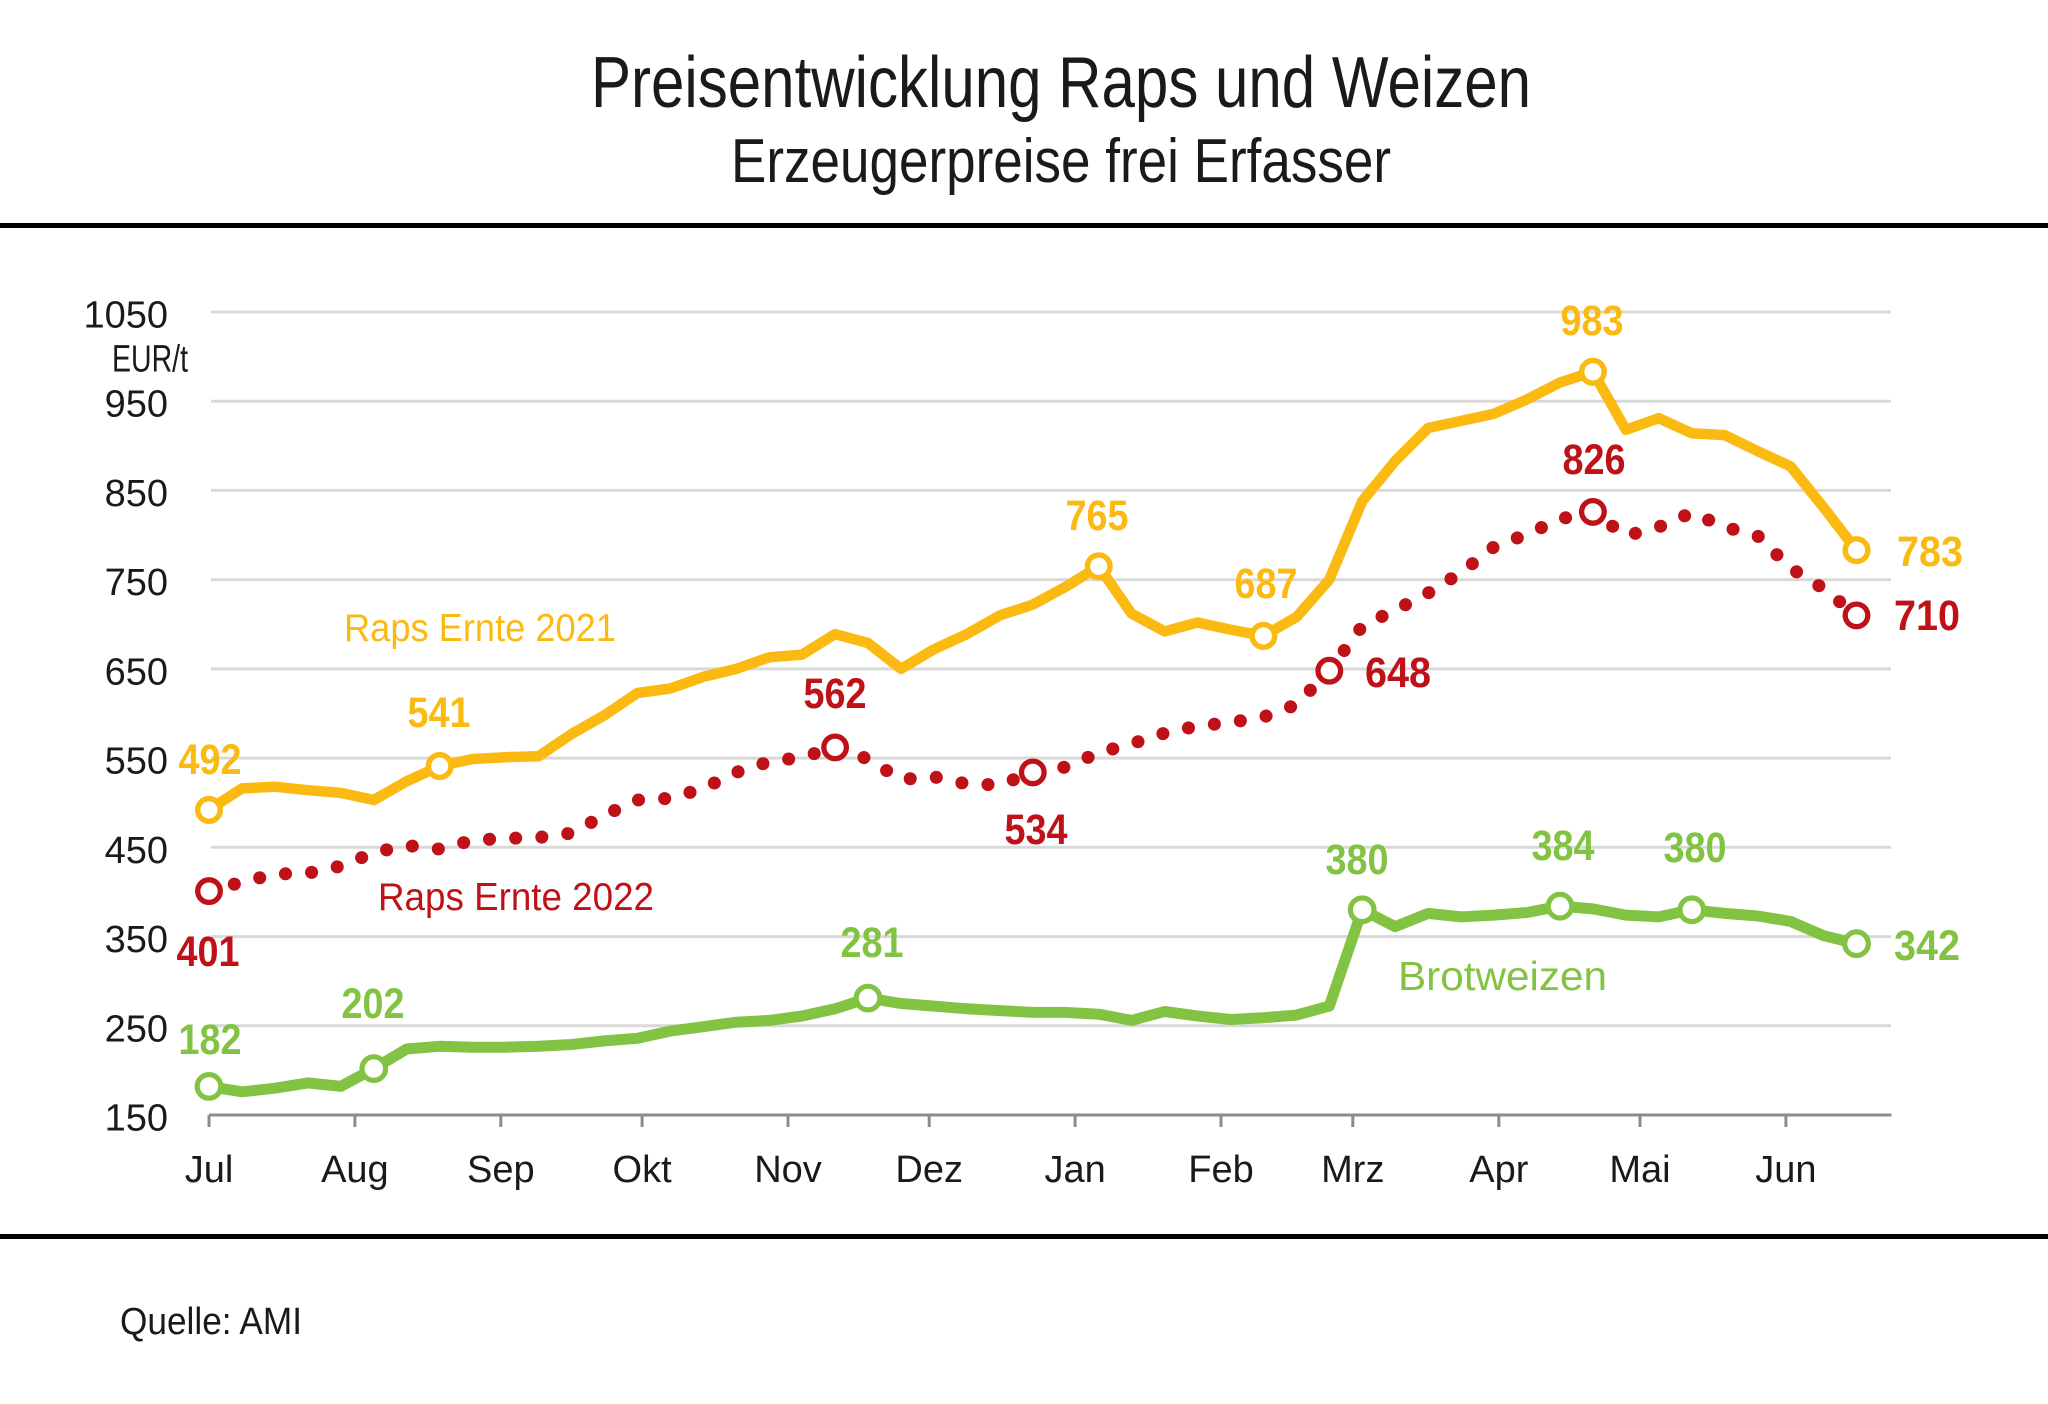 The image size is (2048, 1404). Describe the element at coordinates (835, 694) in the screenshot. I see `svg-text: 562` at that location.